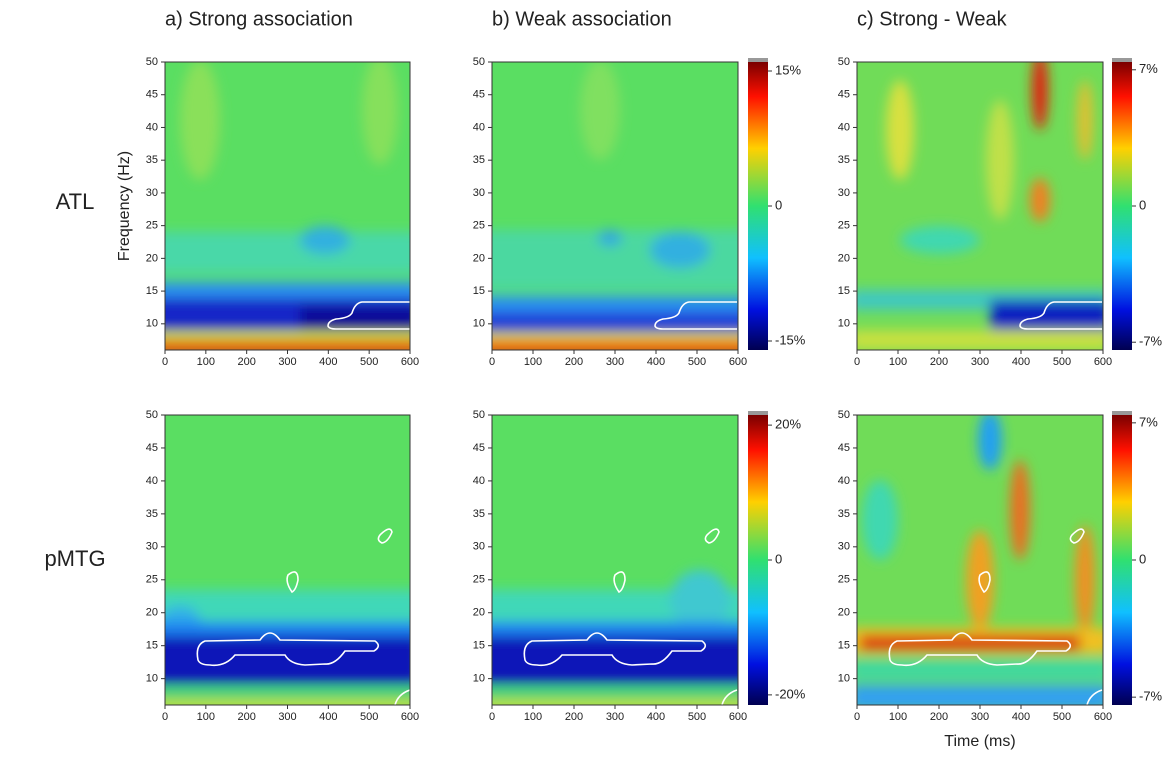  What do you see at coordinates (932, 19) in the screenshot?
I see `panel-title: c) Strong - Weak` at bounding box center [932, 19].